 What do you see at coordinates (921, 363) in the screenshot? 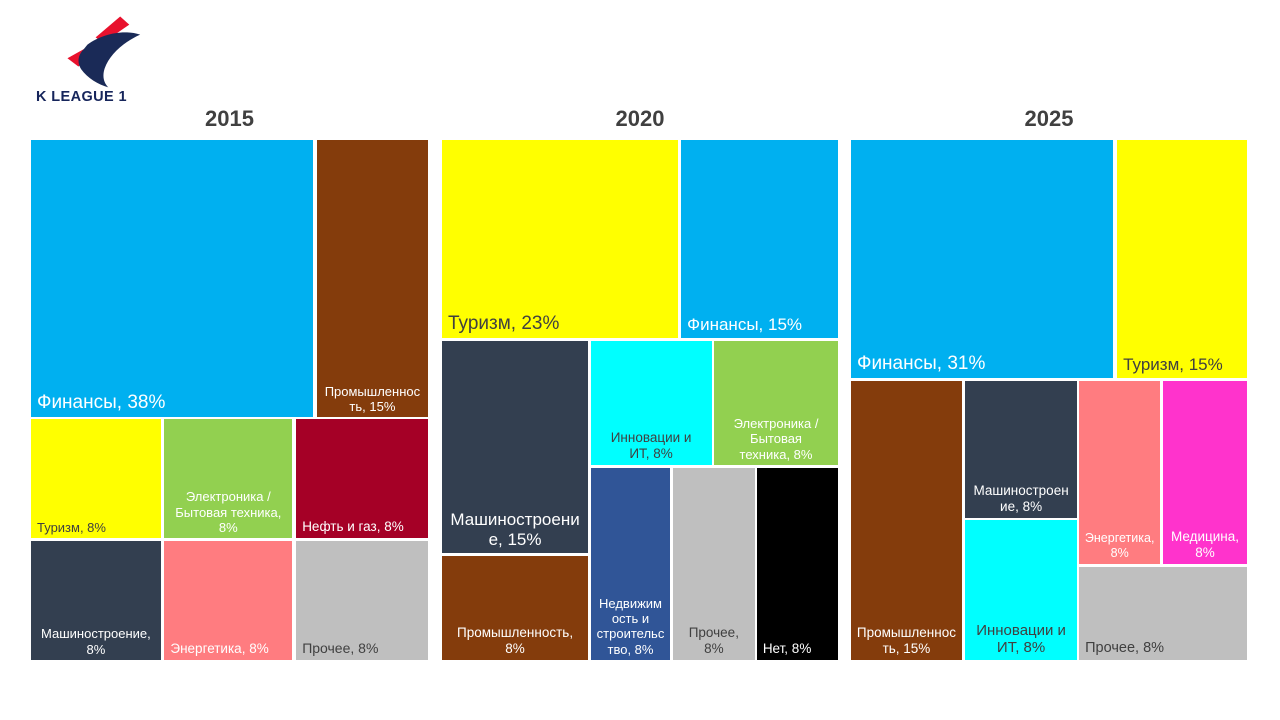
I see `treemap-cell-label: Финансы, 31%` at bounding box center [921, 363].